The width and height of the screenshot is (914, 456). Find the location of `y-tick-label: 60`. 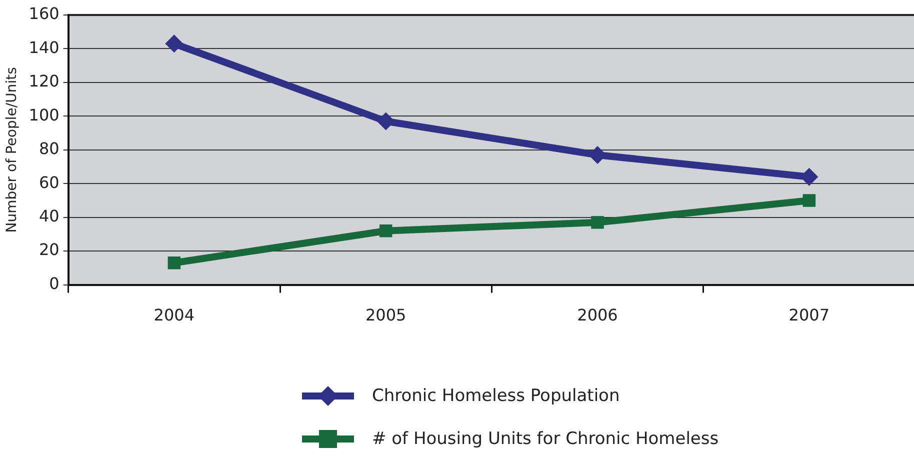

y-tick-label: 60 is located at coordinates (49, 182).